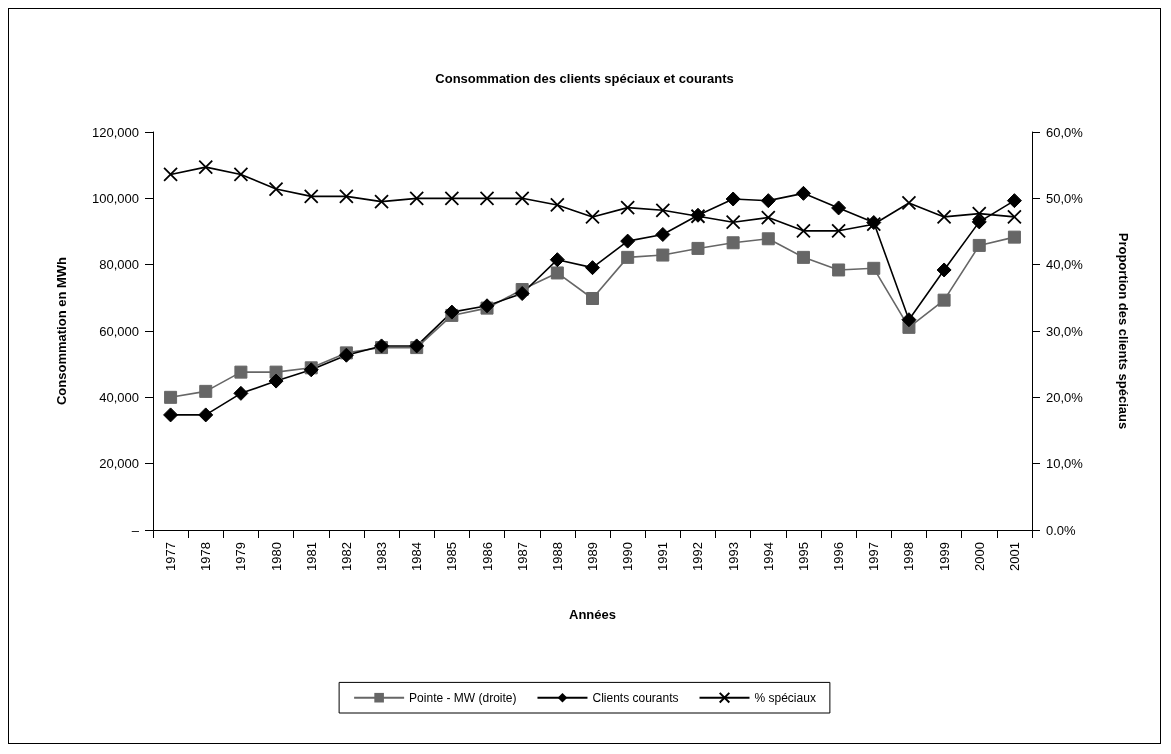 The height and width of the screenshot is (754, 1171). Describe the element at coordinates (463, 697) in the screenshot. I see `legend-label: Pointe - MW (droite)` at that location.